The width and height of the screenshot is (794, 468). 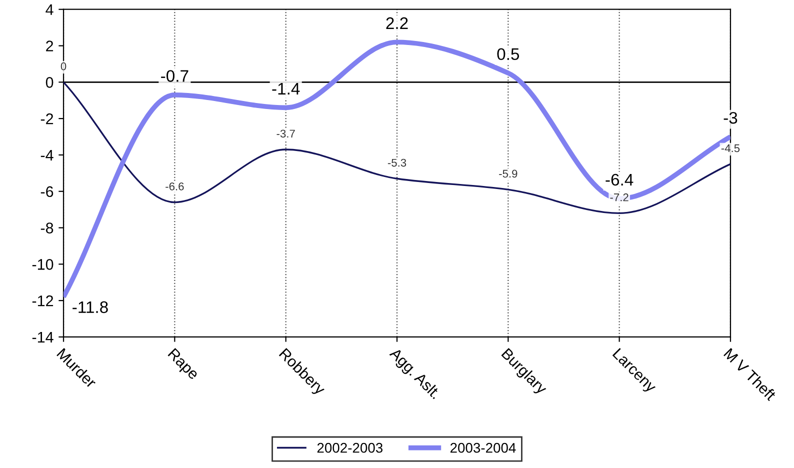 What do you see at coordinates (397, 162) in the screenshot?
I see `data-label: -5.3` at bounding box center [397, 162].